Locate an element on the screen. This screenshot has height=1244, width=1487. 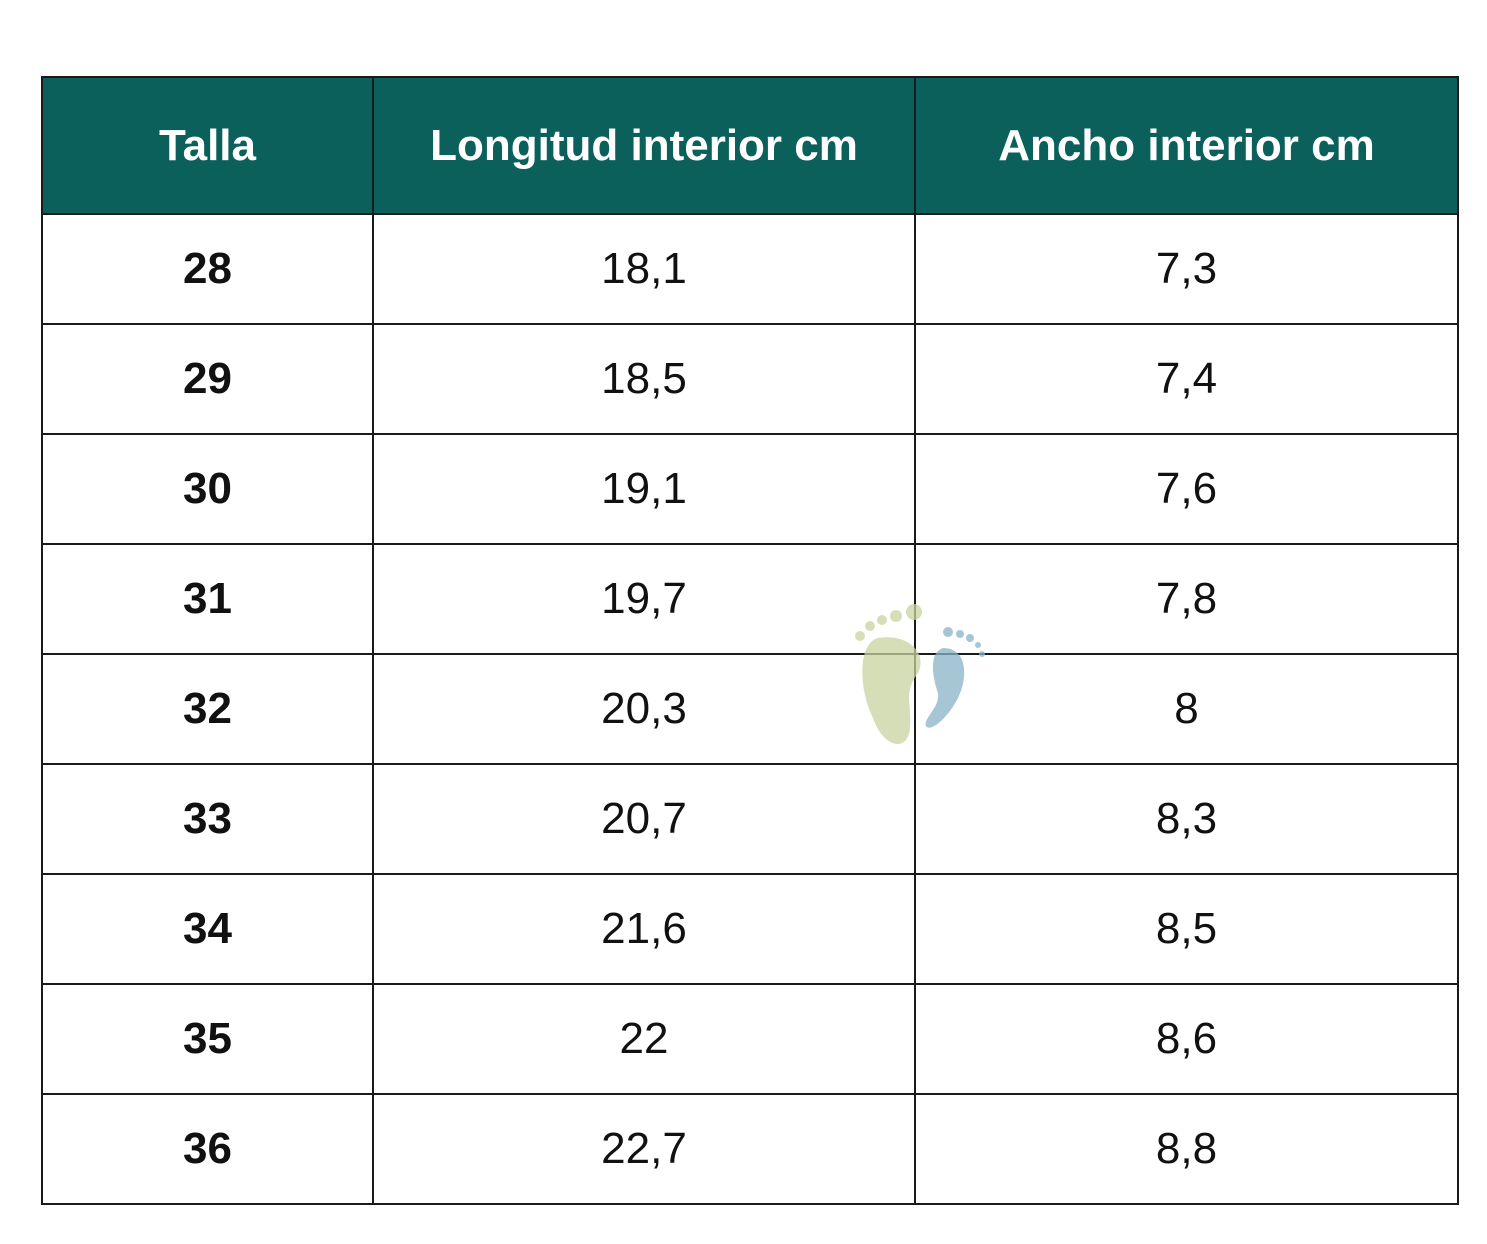
size-cell: 36 is located at coordinates (207, 1149).